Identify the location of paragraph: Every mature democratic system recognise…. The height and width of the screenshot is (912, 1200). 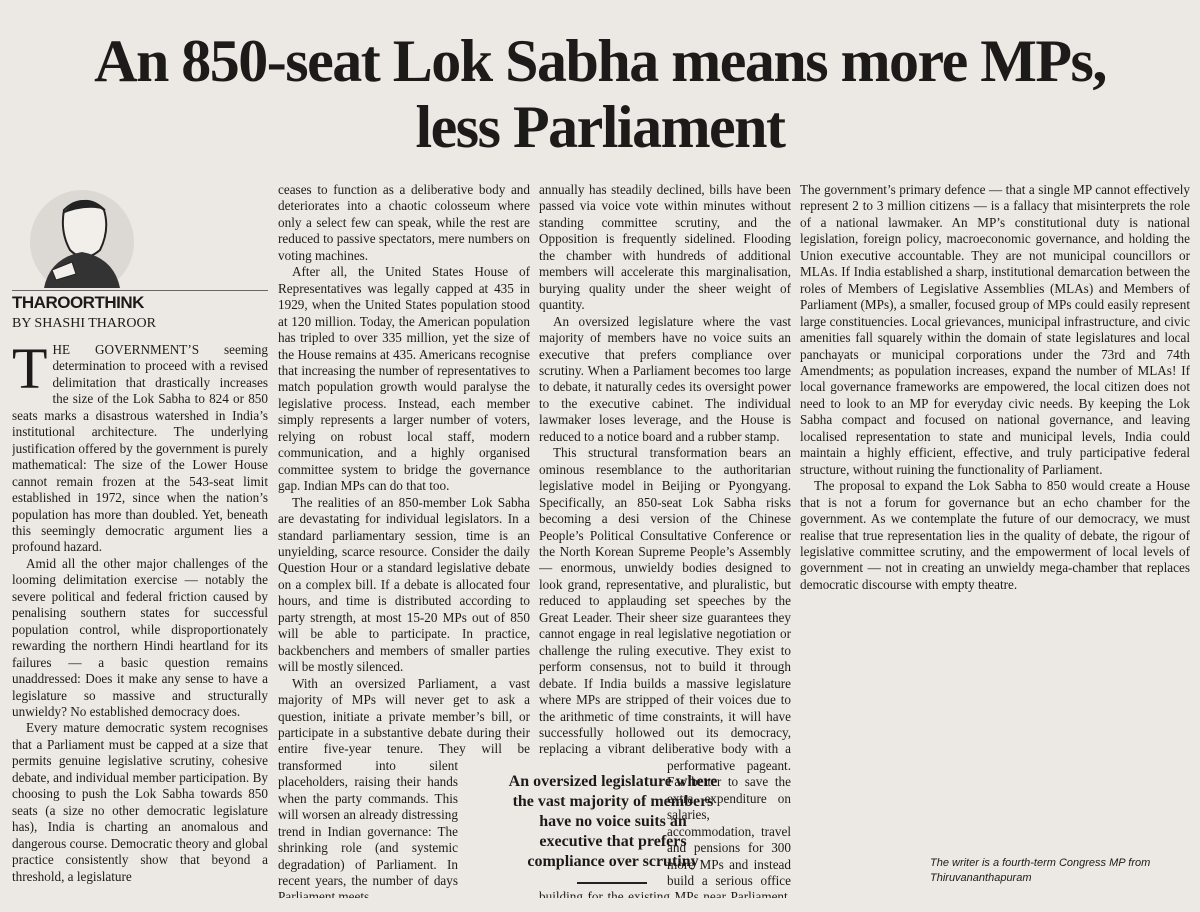
(140, 802).